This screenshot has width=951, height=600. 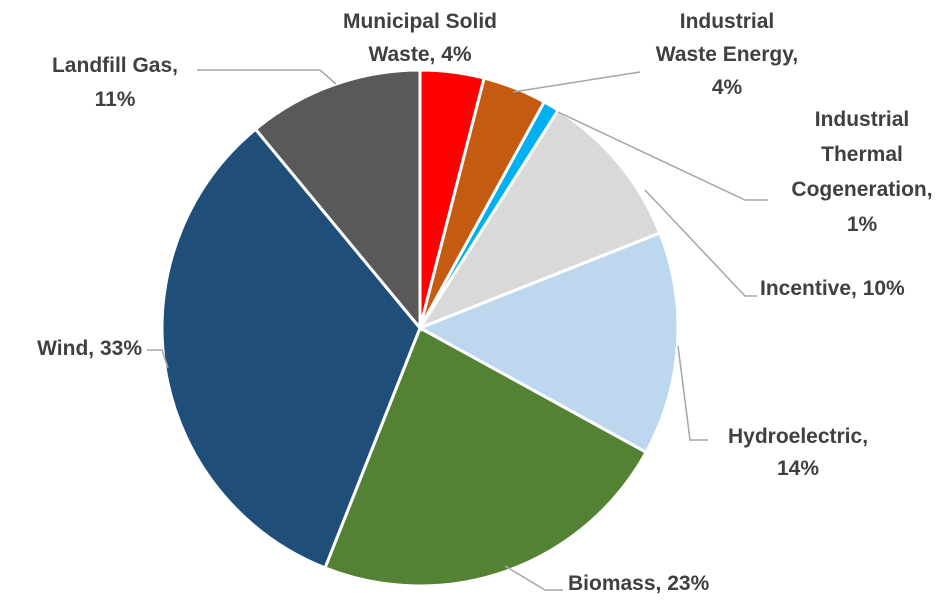 I want to click on slice-label: Biomass, 23%, so click(x=639, y=583).